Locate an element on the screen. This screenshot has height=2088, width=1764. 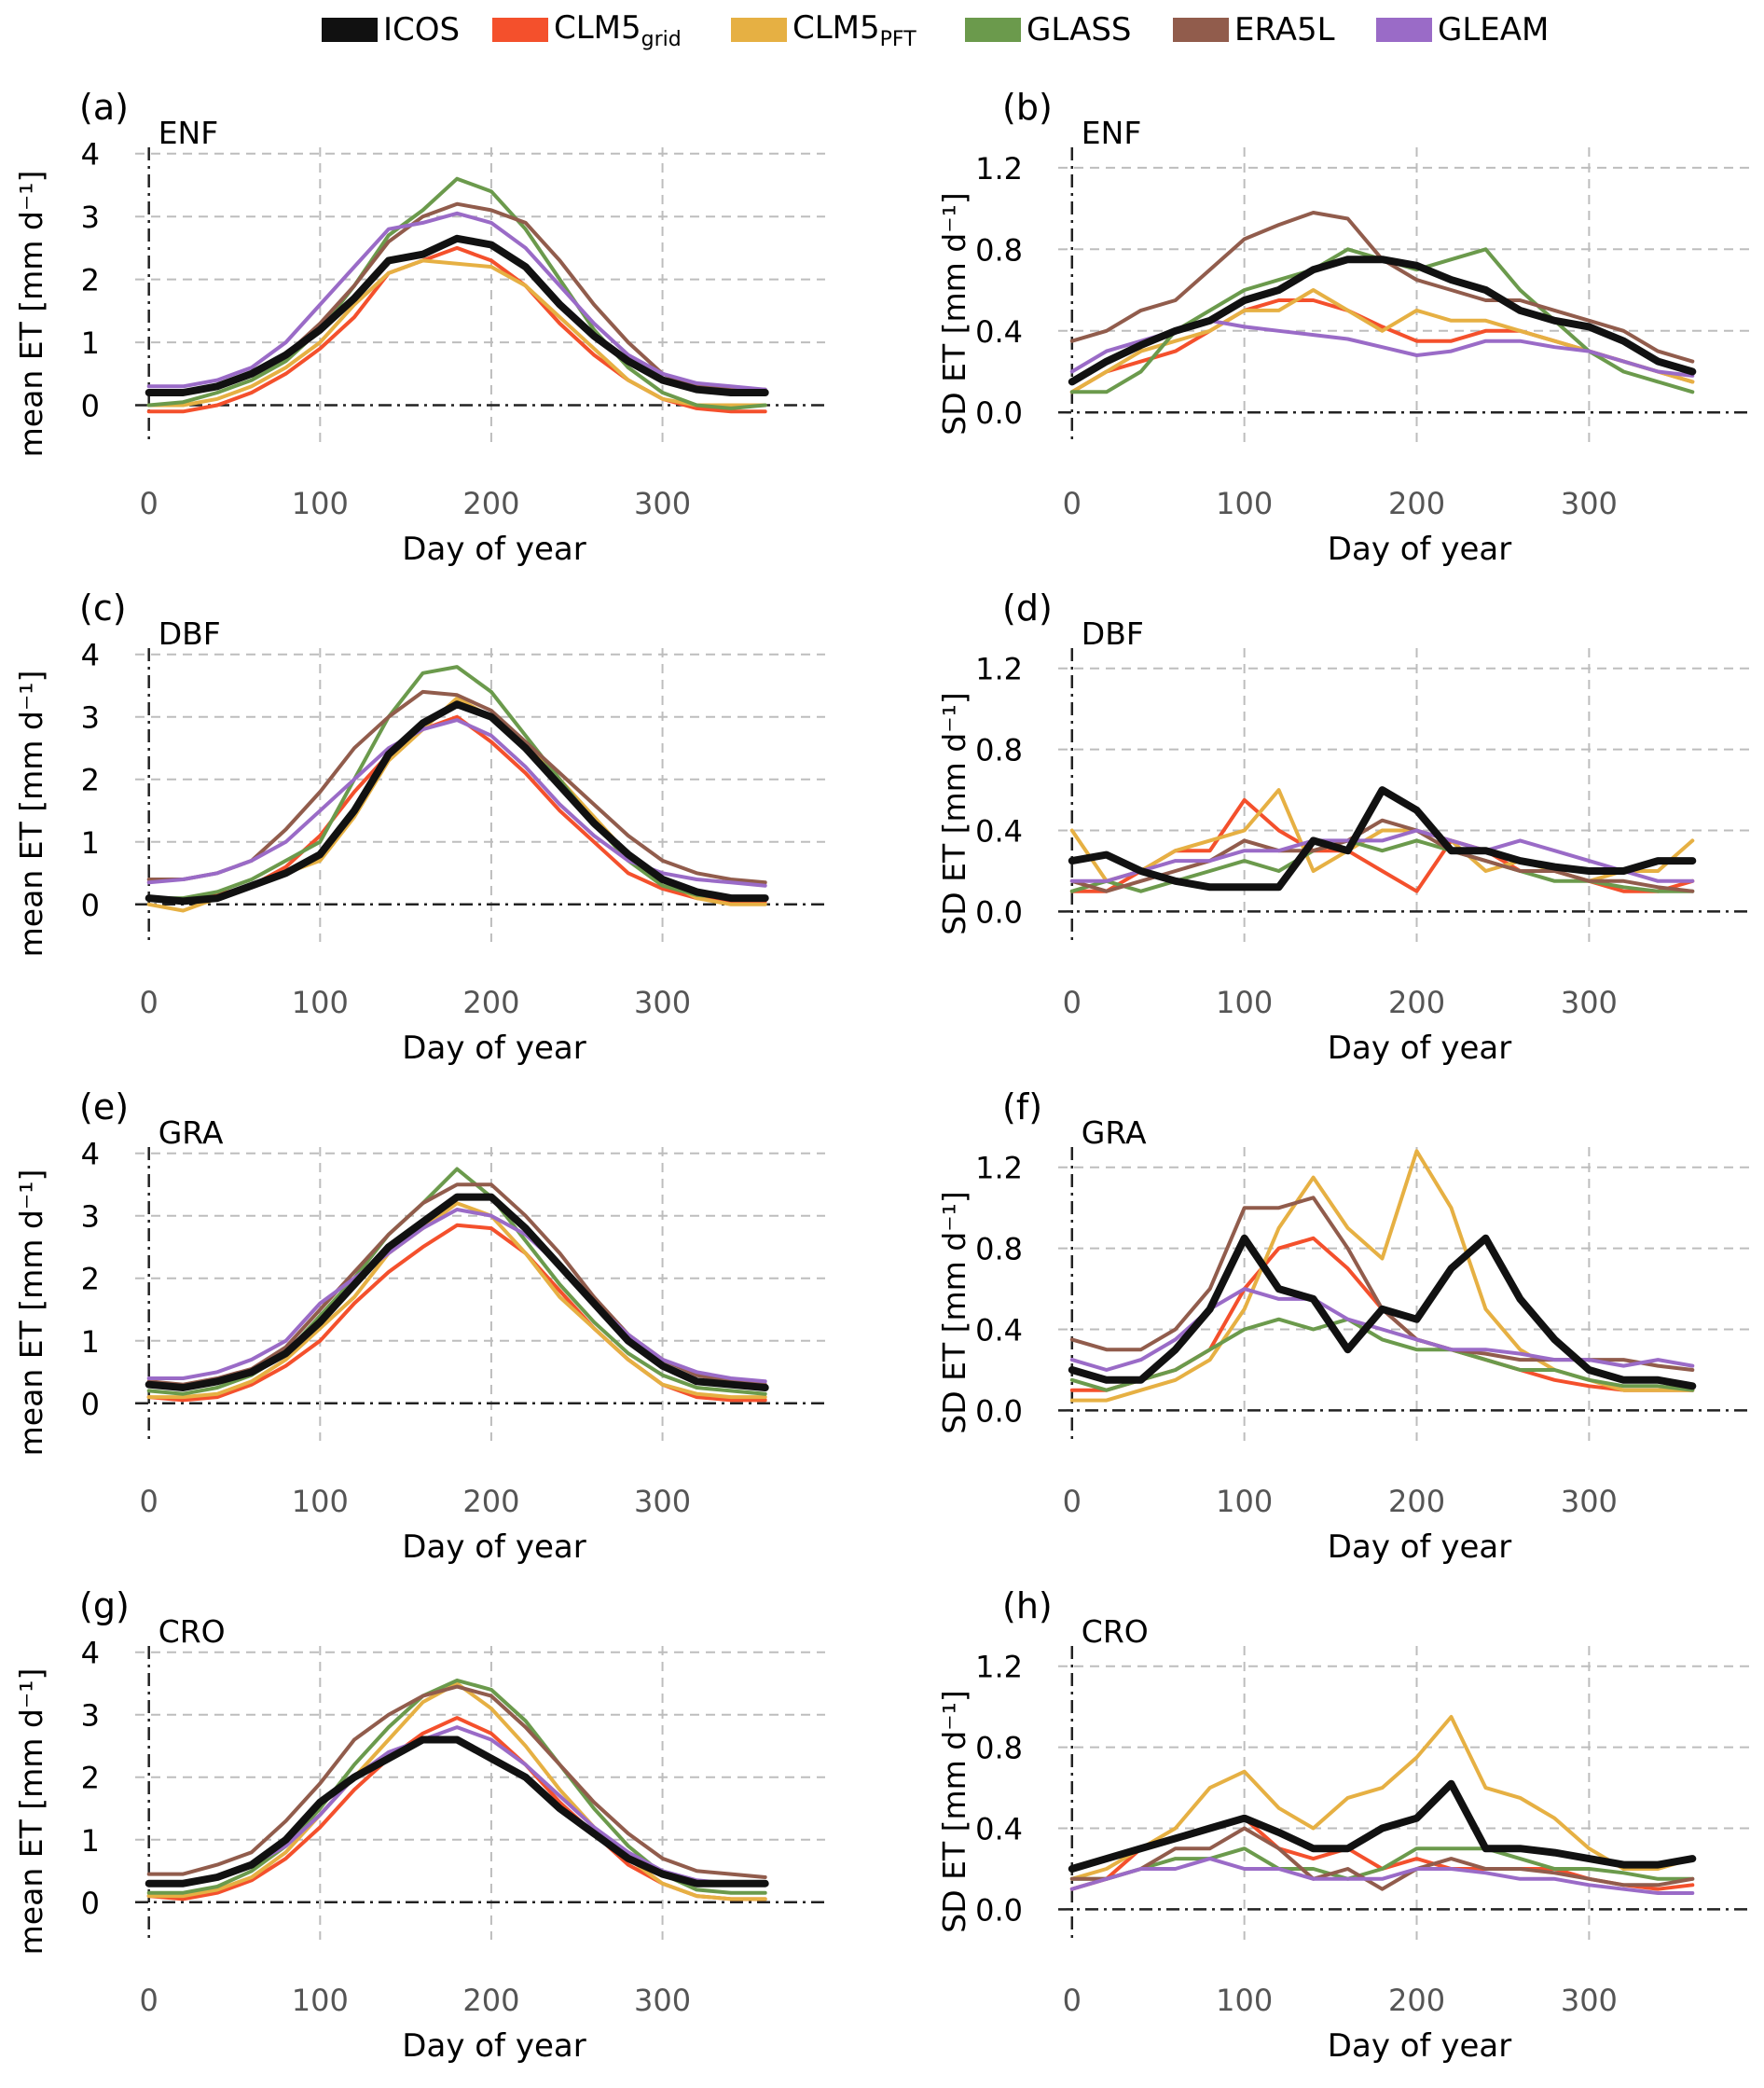
legend-item-era5l: ERA5L is located at coordinates (1254, 30).